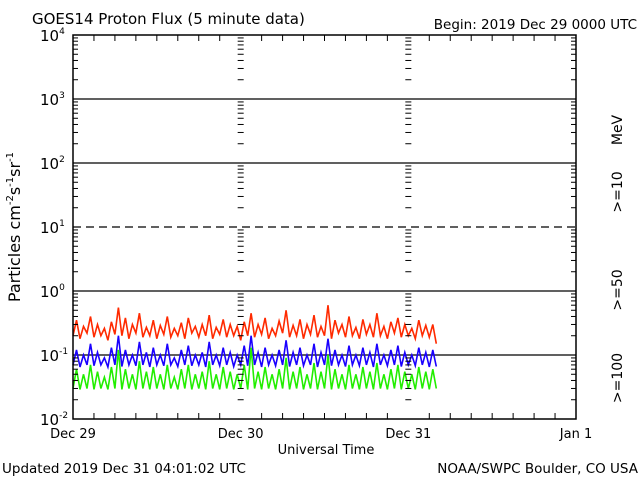  I want to click on chart-title: GOES14 Proton Flux (5 minute data), so click(168, 19).